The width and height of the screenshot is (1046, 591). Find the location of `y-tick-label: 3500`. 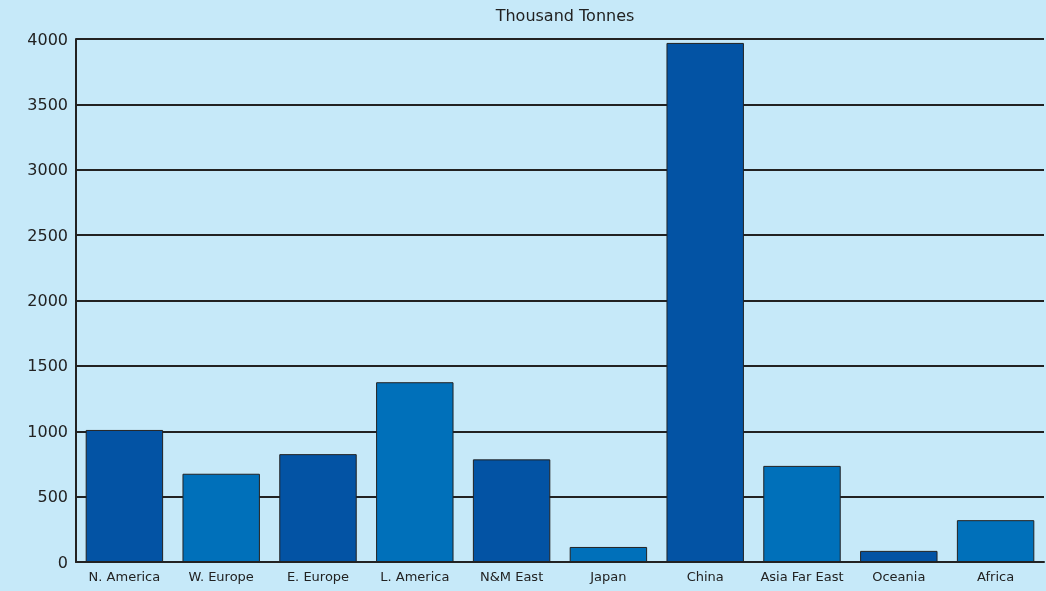

y-tick-label: 3500 is located at coordinates (47, 104).